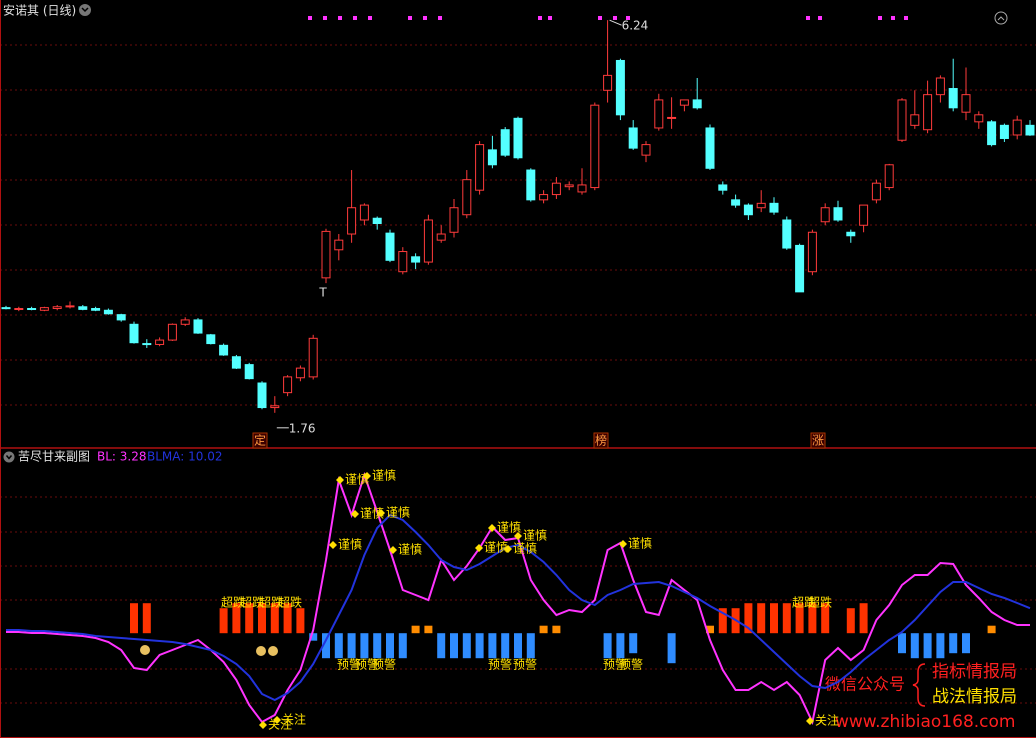  Describe the element at coordinates (1001, 18) in the screenshot. I see `settings-button` at that location.